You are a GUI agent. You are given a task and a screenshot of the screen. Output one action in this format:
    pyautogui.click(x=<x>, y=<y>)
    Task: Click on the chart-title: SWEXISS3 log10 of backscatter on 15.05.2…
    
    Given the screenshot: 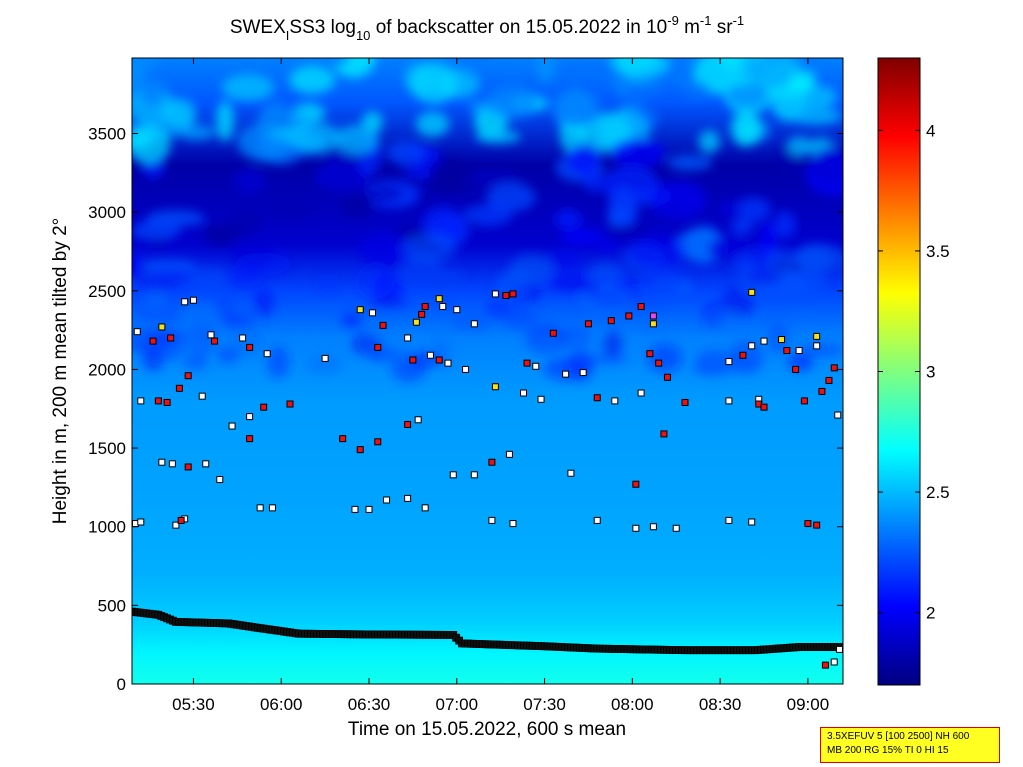 What is the action you would take?
    pyautogui.click(x=487, y=28)
    